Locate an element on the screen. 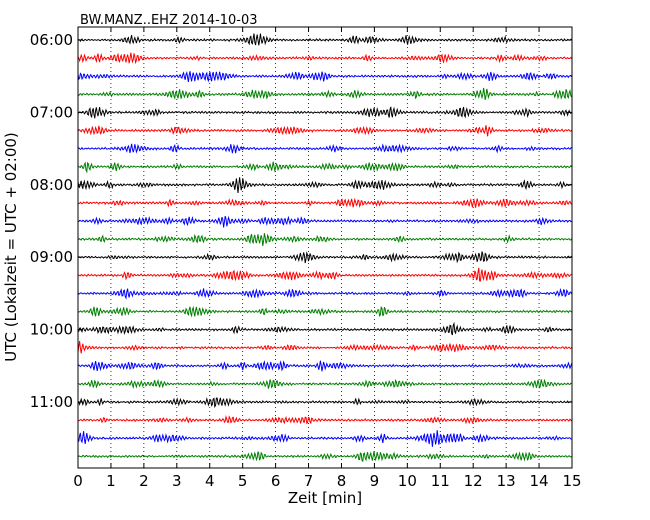  y-axis-label: UTC (Lokalzeit = UTC + 02:00) is located at coordinates (11, 247).